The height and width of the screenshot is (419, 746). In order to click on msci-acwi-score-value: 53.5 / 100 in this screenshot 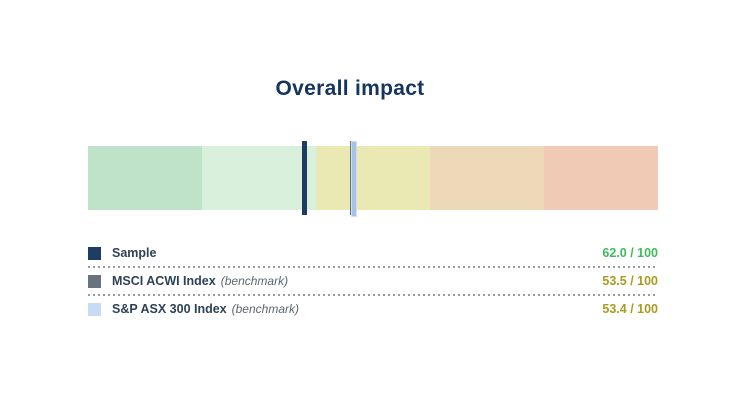, I will do `click(630, 281)`.